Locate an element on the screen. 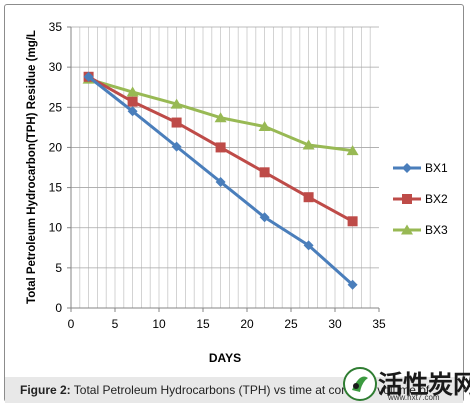 The height and width of the screenshot is (408, 470). y-tick-label: 15 is located at coordinates (56, 188).